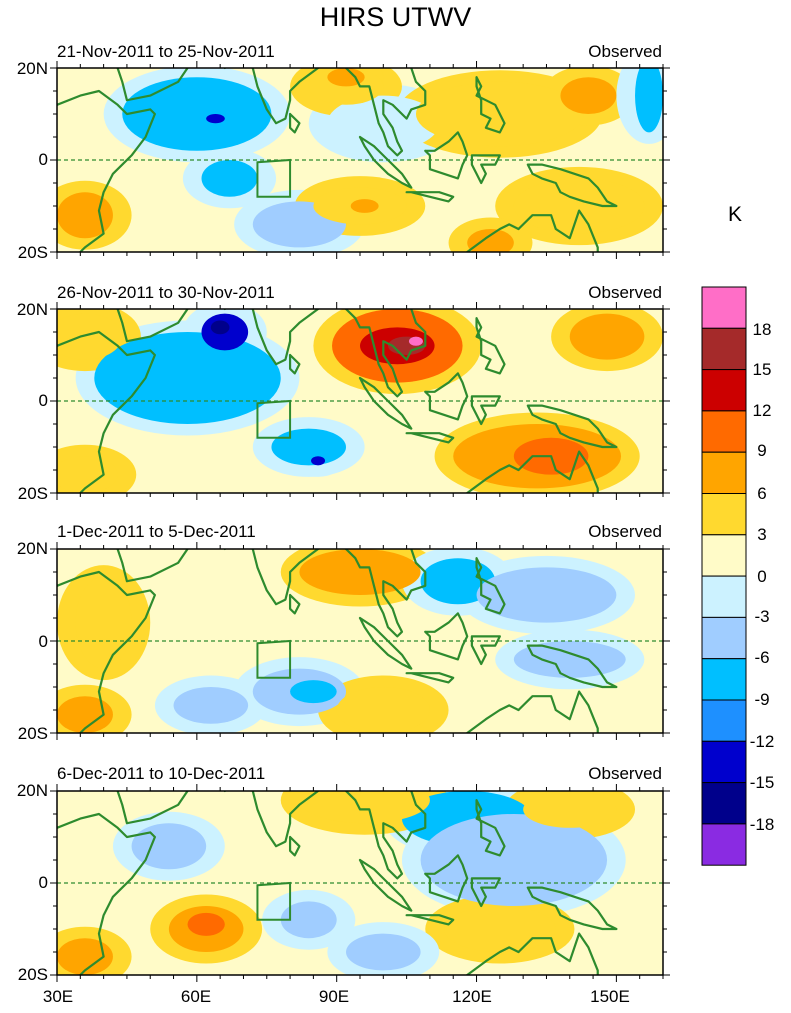 The image size is (791, 1013). Describe the element at coordinates (762, 699) in the screenshot. I see `colorbar-label: -9` at that location.